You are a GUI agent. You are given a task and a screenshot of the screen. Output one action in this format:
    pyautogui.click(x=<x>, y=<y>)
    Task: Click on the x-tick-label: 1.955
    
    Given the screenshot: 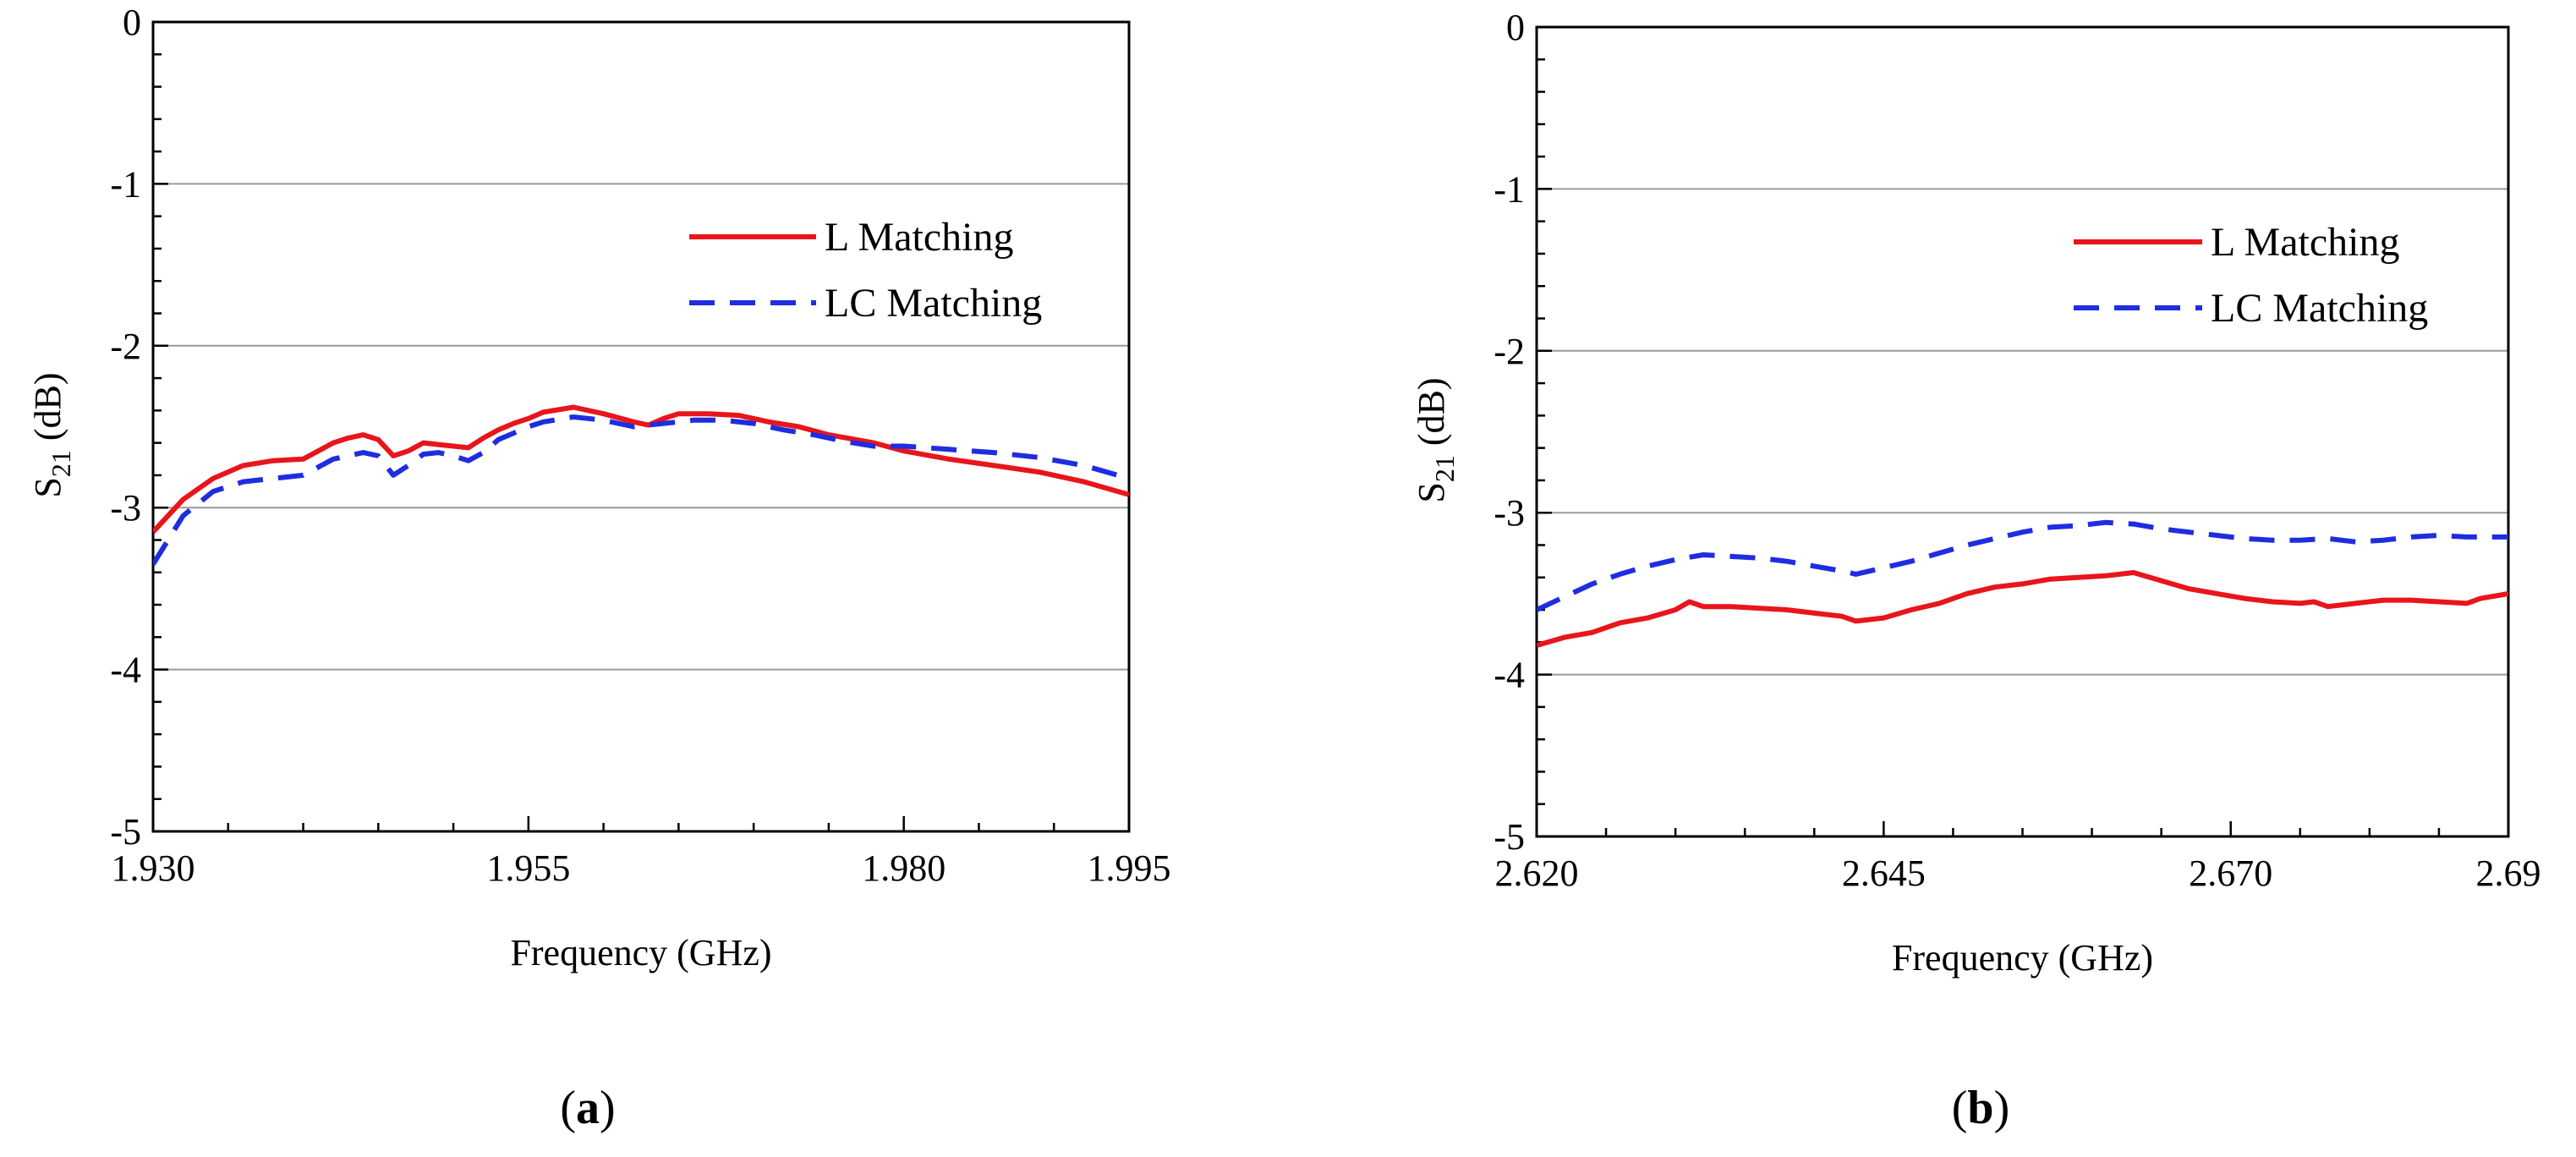 What is the action you would take?
    pyautogui.click(x=528, y=868)
    